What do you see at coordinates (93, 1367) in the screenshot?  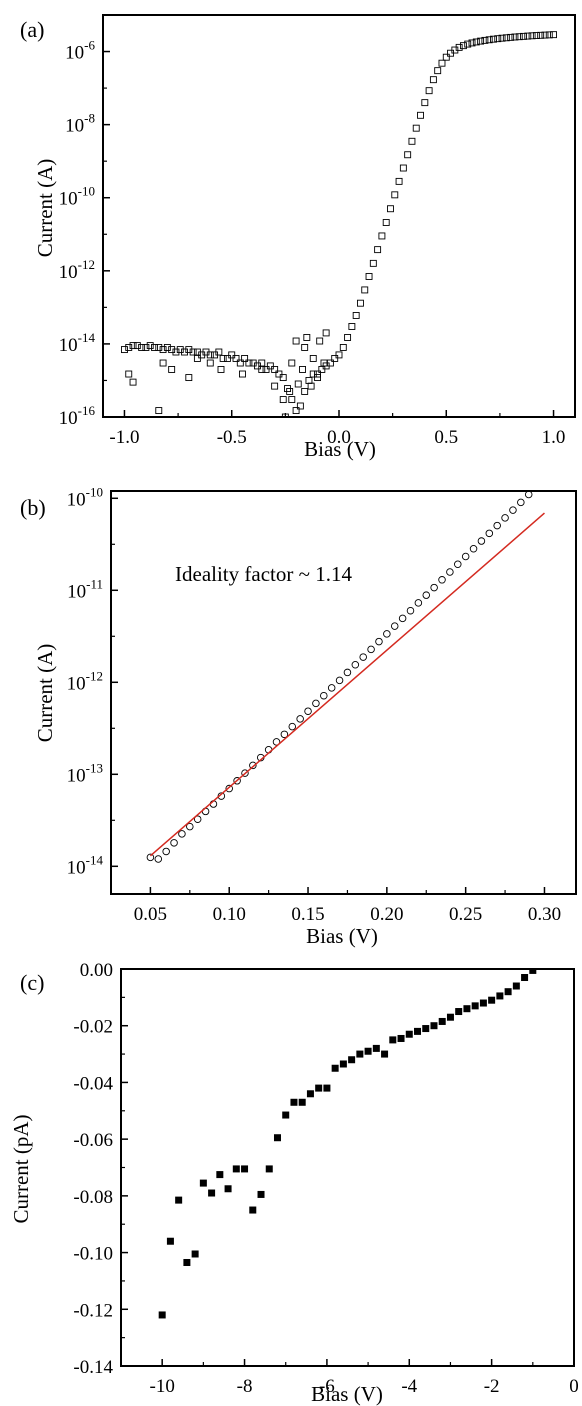 I see `y-tick-label: -0.14` at bounding box center [93, 1367].